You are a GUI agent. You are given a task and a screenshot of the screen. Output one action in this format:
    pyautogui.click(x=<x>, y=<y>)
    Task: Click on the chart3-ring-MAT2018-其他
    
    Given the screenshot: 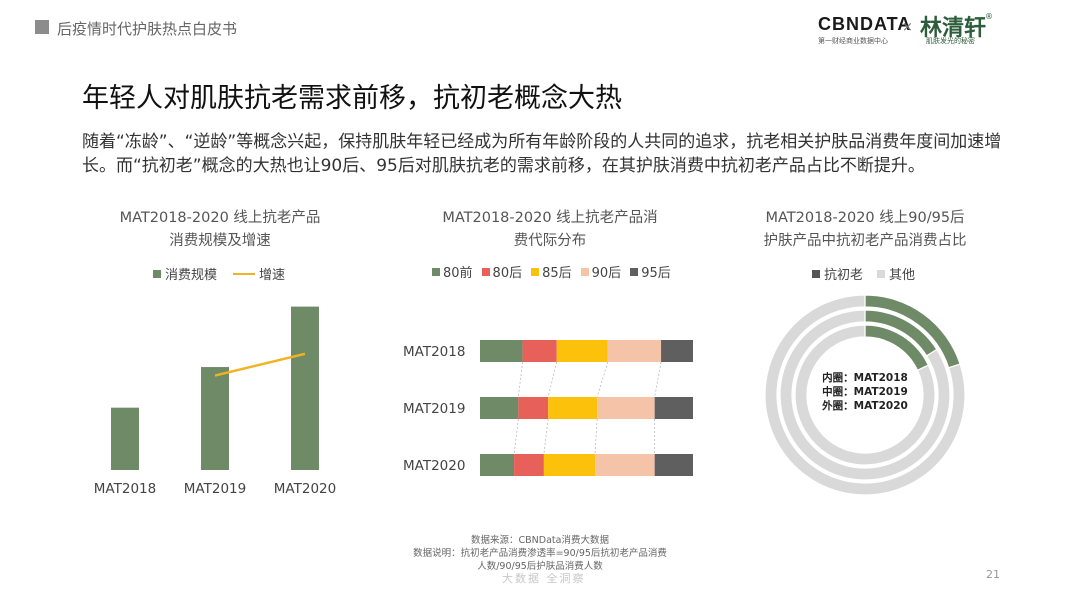 What is the action you would take?
    pyautogui.click(x=865, y=395)
    